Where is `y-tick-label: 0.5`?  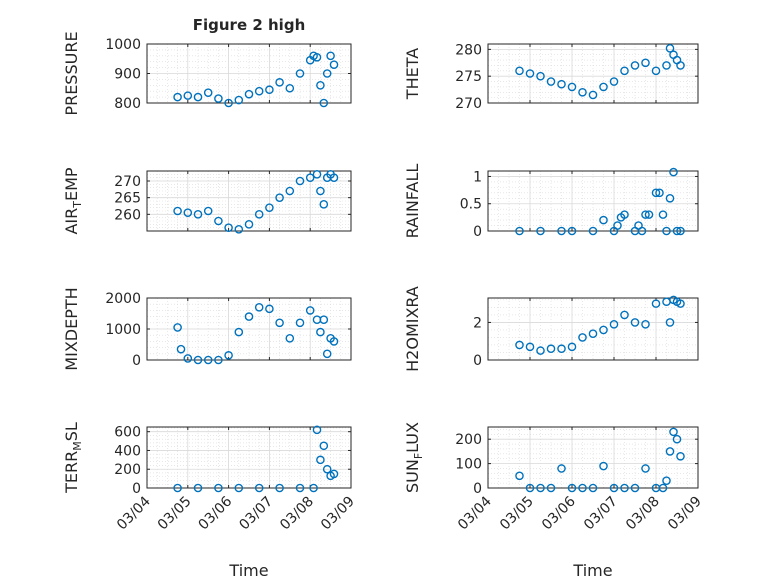
y-tick-label: 0.5 is located at coordinates (471, 205).